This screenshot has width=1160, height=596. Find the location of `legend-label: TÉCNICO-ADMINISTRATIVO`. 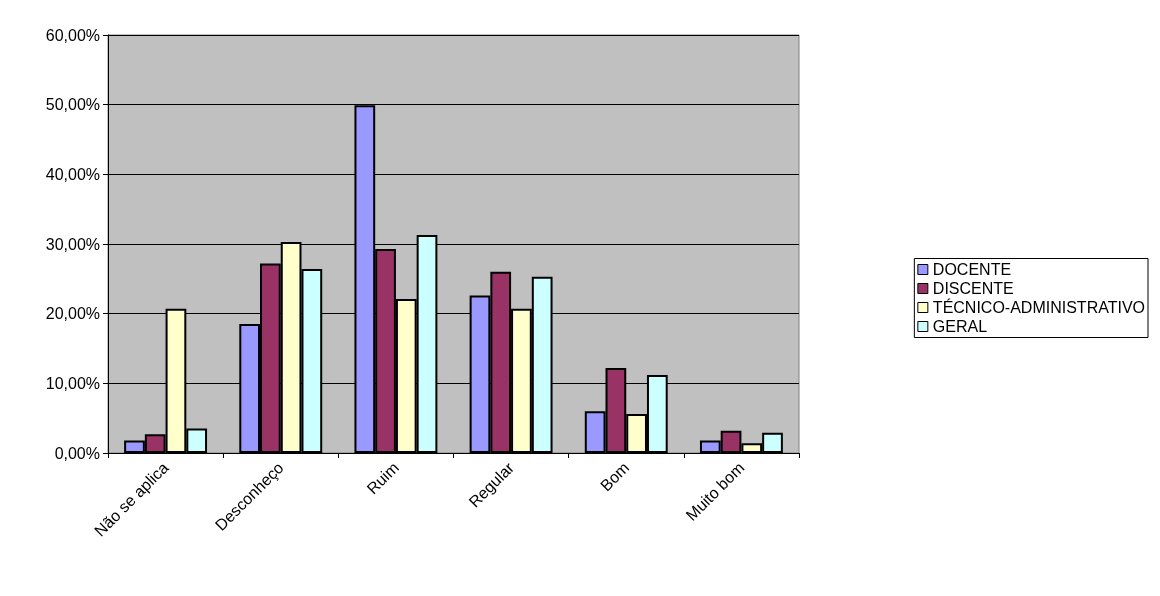

legend-label: TÉCNICO-ADMINISTRATIVO is located at coordinates (1039, 307).